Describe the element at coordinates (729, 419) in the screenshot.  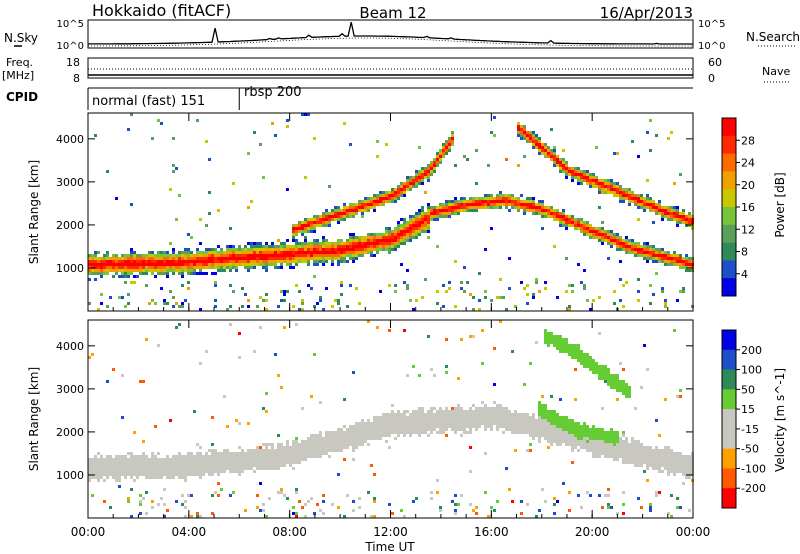
I see `colorbar-frame` at that location.